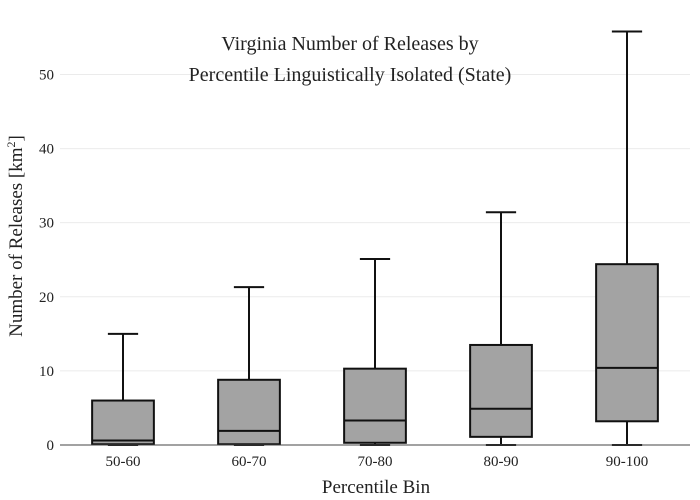  What do you see at coordinates (46, 372) in the screenshot?
I see `y-tick-label: 10` at bounding box center [46, 372].